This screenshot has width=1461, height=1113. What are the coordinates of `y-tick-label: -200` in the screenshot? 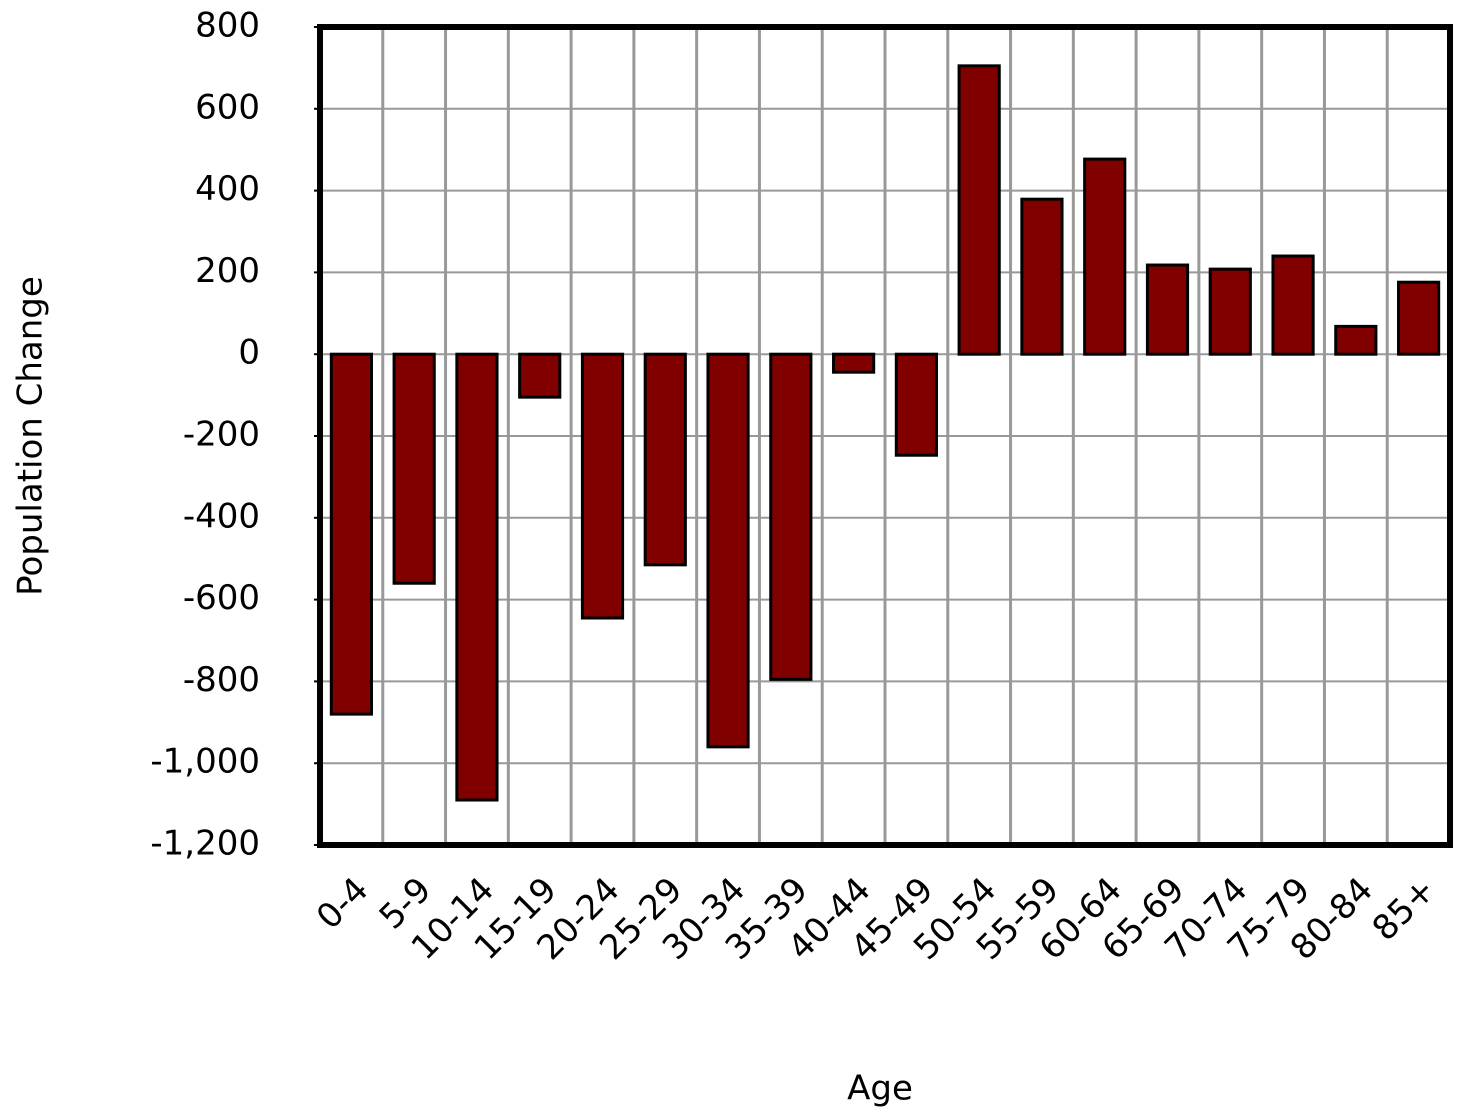 It's located at (221, 435).